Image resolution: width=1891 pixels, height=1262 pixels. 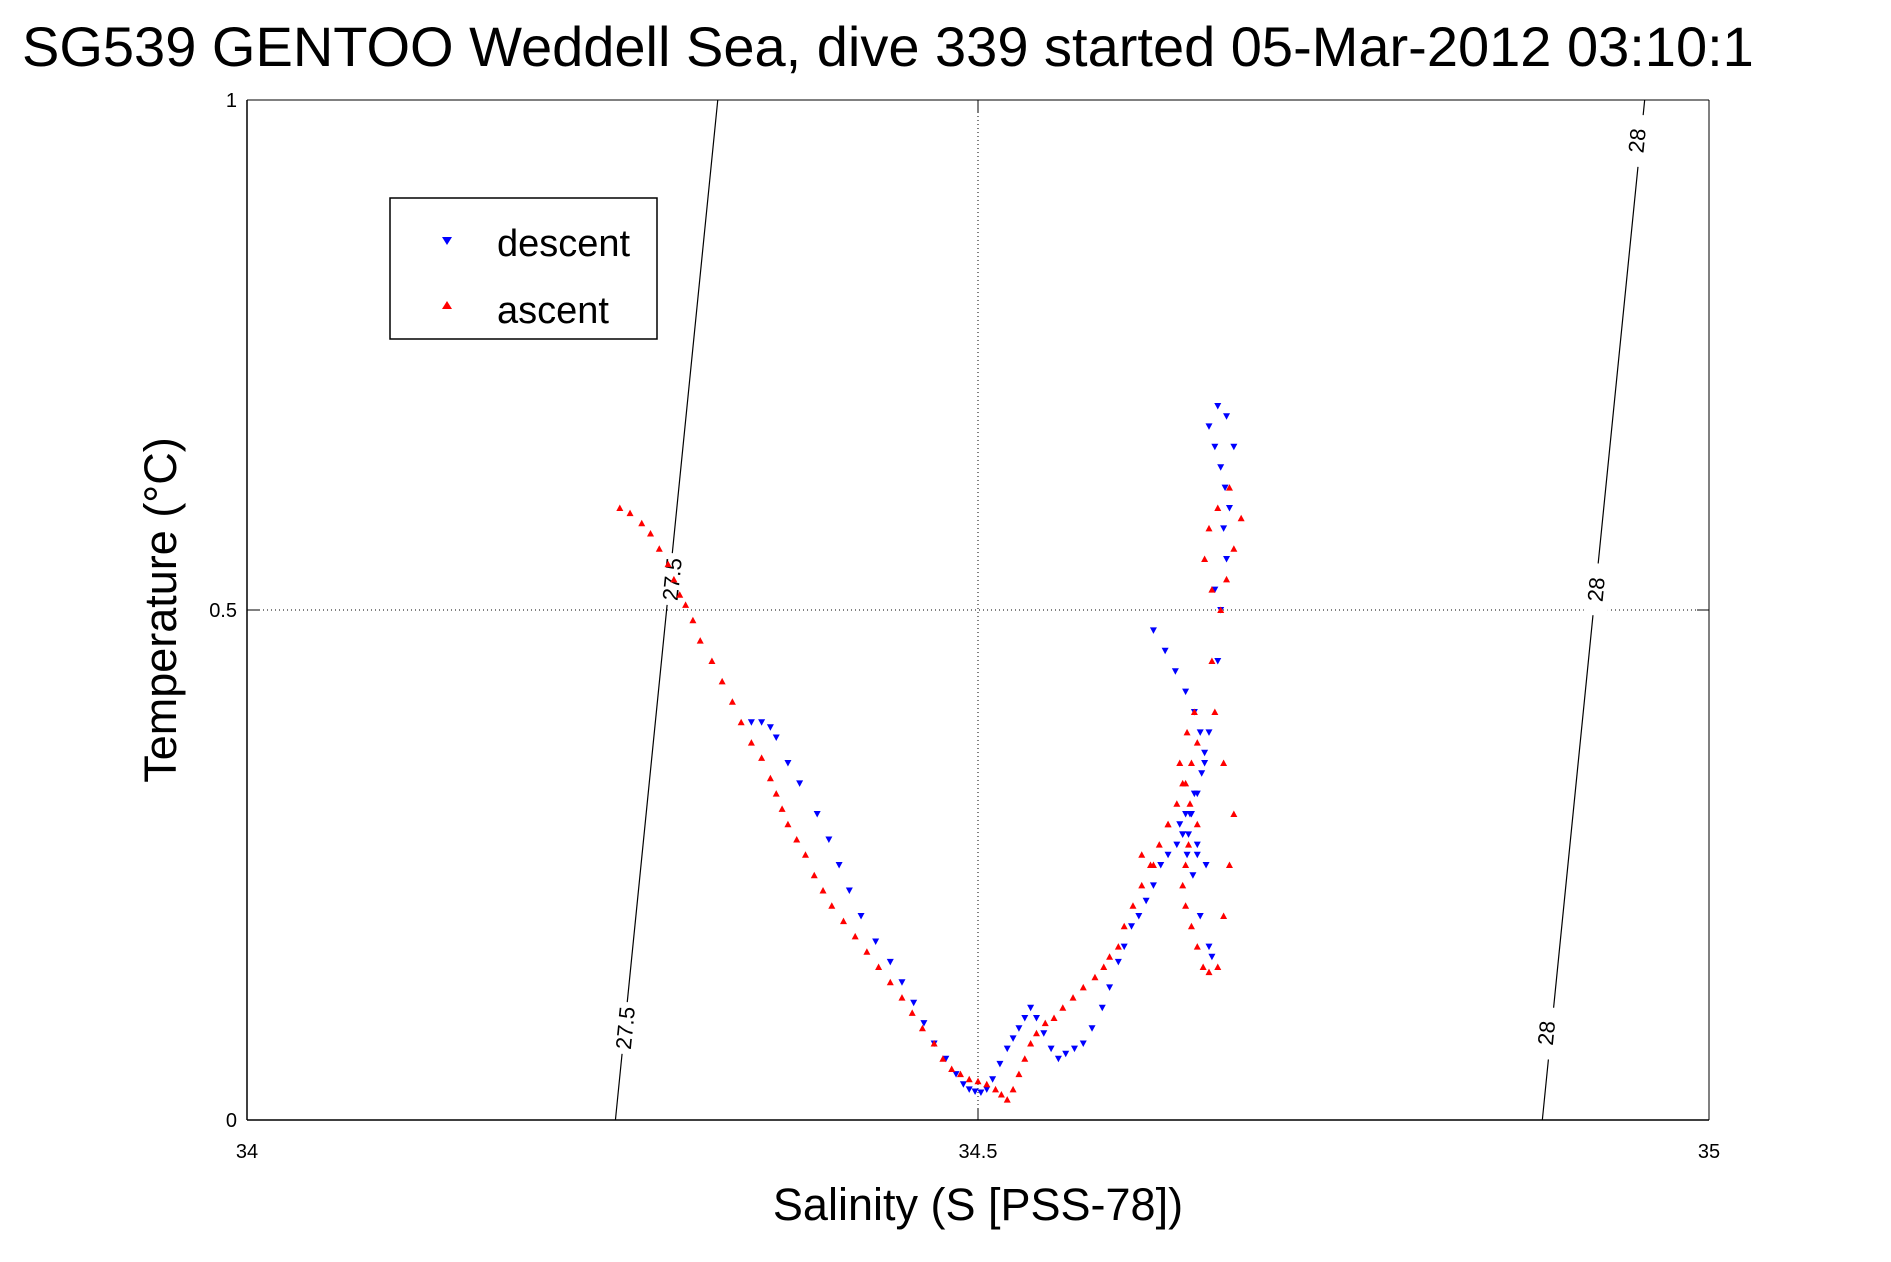 What do you see at coordinates (523, 268) in the screenshot?
I see `legend: descent ascent` at bounding box center [523, 268].